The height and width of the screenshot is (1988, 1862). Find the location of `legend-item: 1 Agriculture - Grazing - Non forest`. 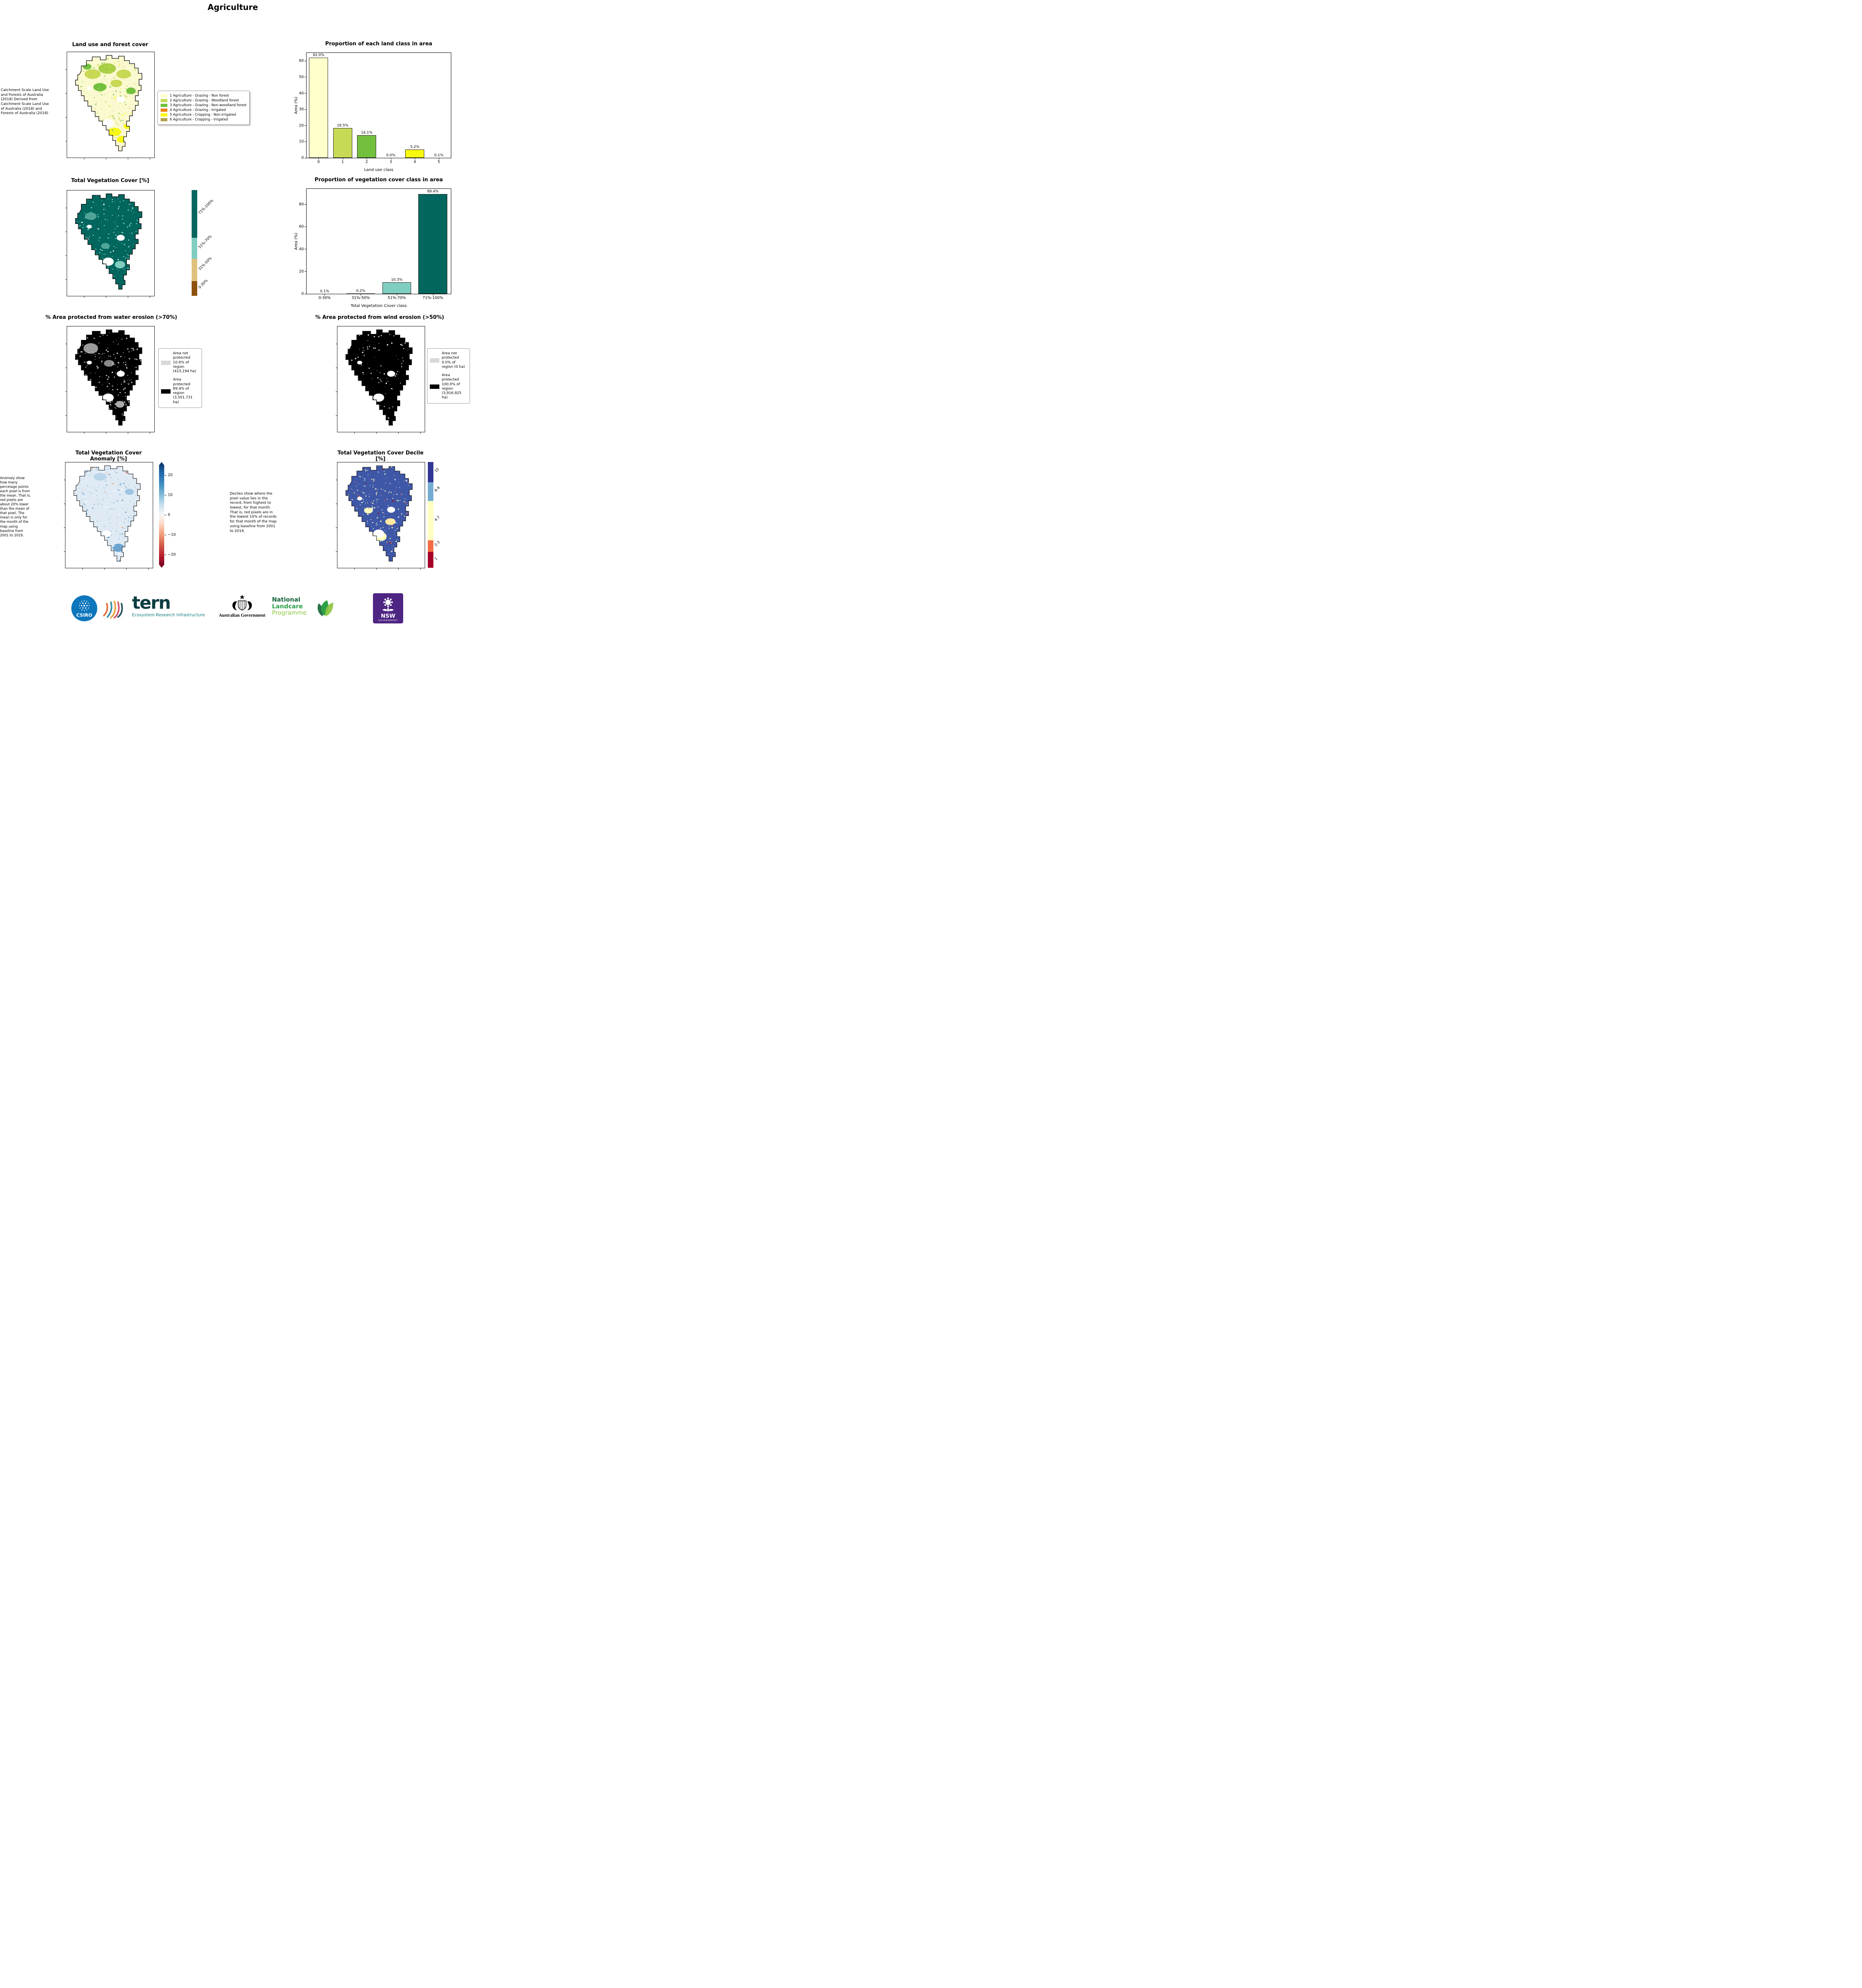

legend-item: 1 Agriculture - Grazing - Non forest is located at coordinates (204, 96).